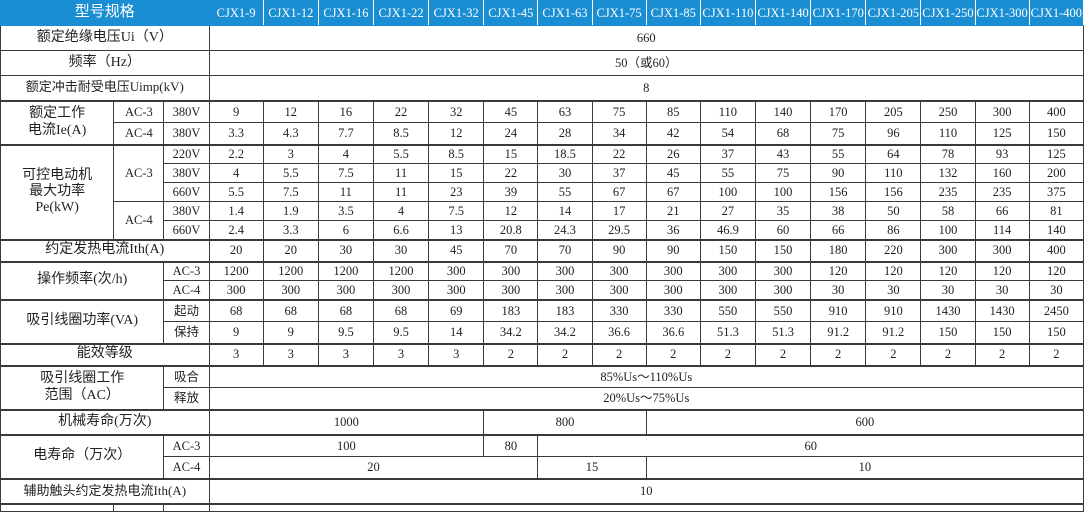 The height and width of the screenshot is (521, 1084). Describe the element at coordinates (783, 13) in the screenshot. I see `model-header-10: CJX1-140` at that location.